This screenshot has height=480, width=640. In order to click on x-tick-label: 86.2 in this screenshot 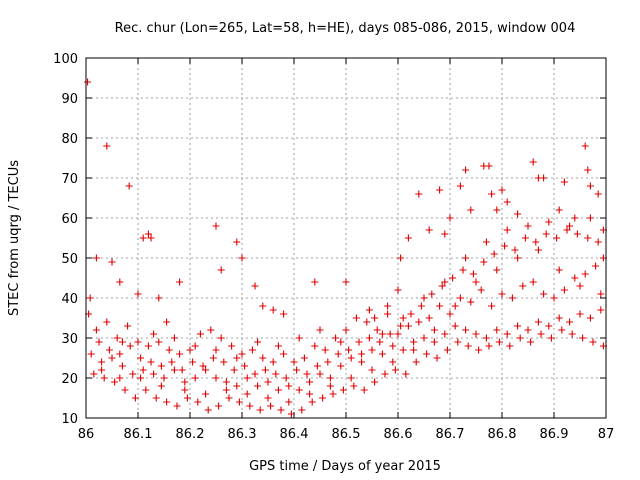, I will do `click(190, 434)`.